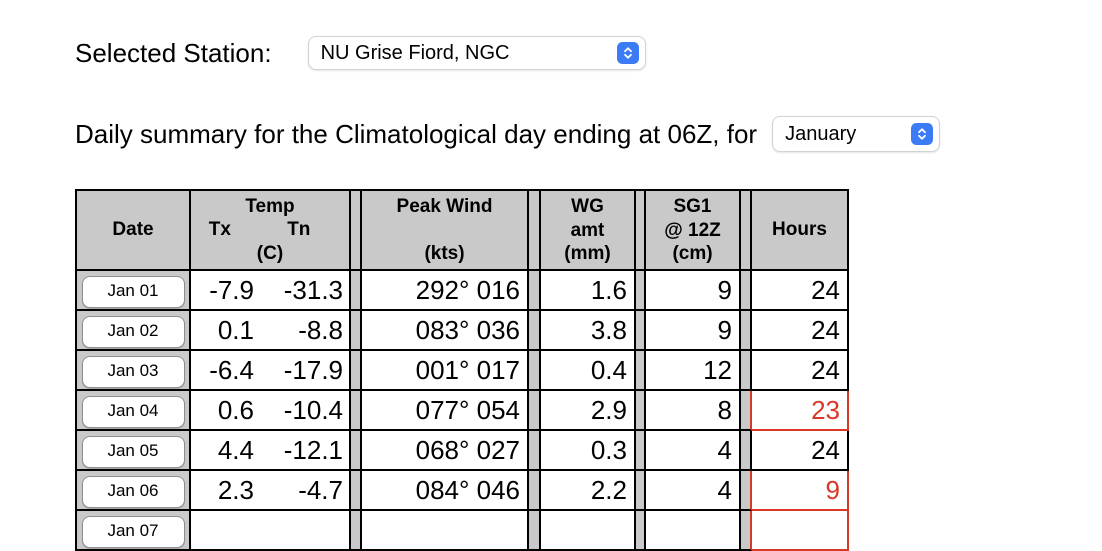 The height and width of the screenshot is (551, 1102). What do you see at coordinates (445, 371) in the screenshot?
I see `peak-wind-value: 001° 017` at bounding box center [445, 371].